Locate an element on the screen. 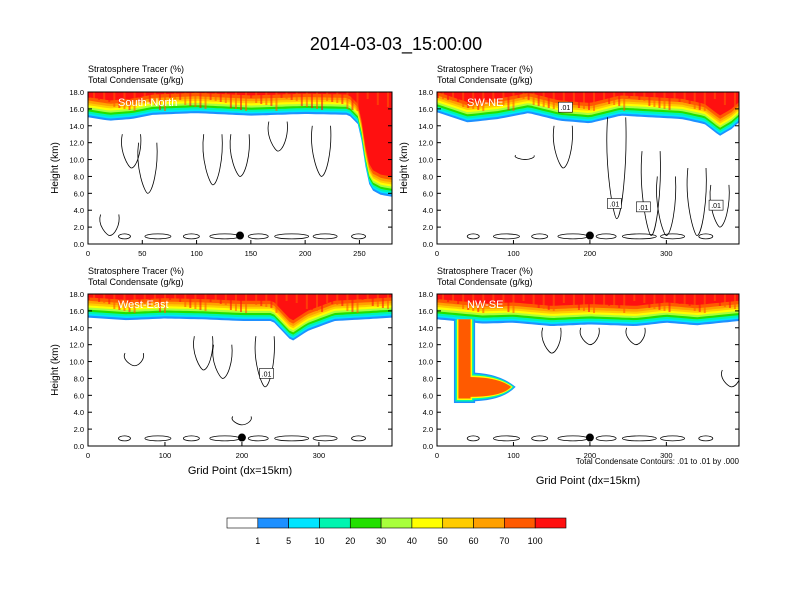 This screenshot has height=612, width=792. y-tick-label: 8.0 is located at coordinates (79, 176).